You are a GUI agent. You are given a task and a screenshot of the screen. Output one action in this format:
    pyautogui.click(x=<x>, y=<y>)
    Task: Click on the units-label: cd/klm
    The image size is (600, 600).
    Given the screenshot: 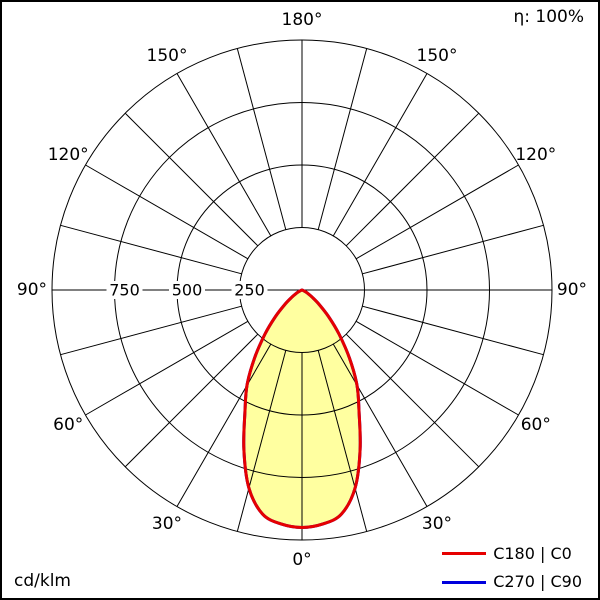 What is the action you would take?
    pyautogui.click(x=42, y=581)
    